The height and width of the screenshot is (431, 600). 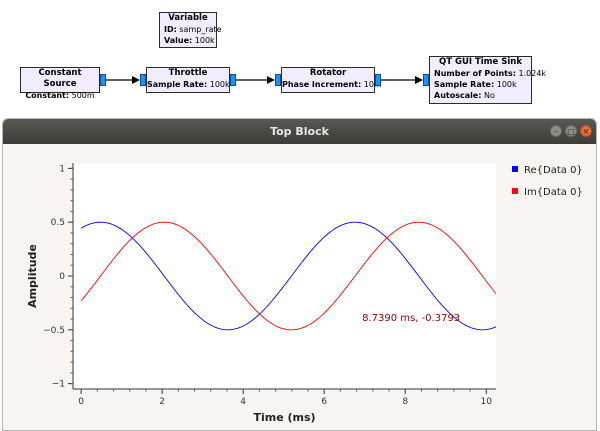 What do you see at coordinates (571, 131) in the screenshot?
I see `maximize-button: □` at bounding box center [571, 131].